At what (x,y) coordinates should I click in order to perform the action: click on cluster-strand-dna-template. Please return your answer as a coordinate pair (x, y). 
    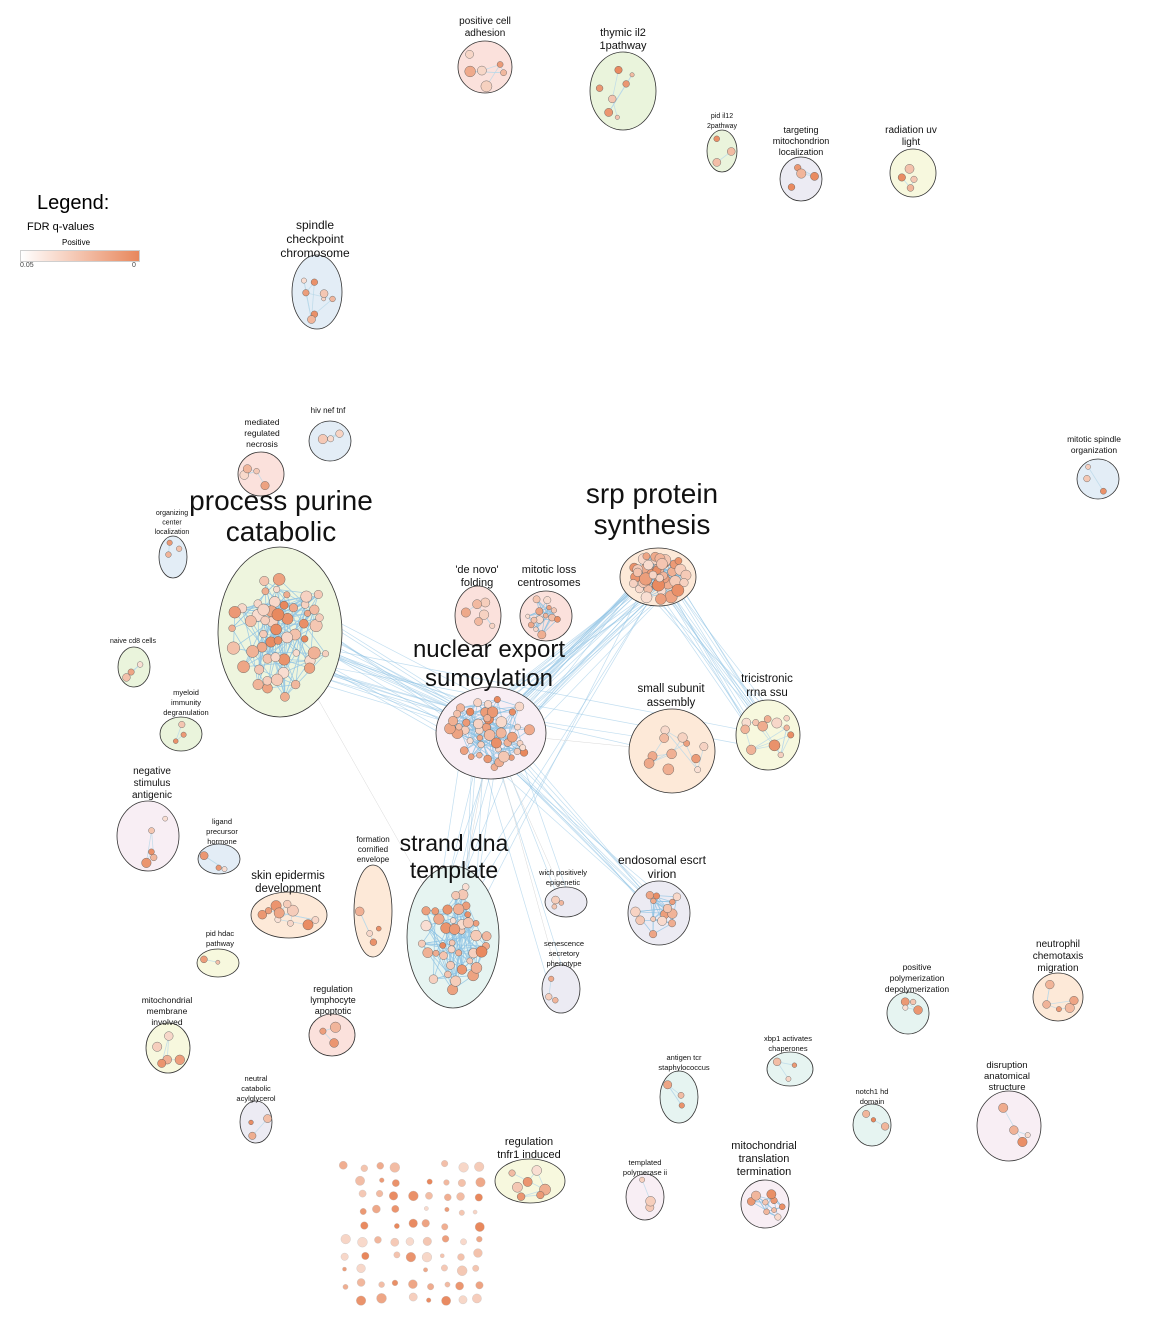
    Looking at the image, I should click on (453, 937).